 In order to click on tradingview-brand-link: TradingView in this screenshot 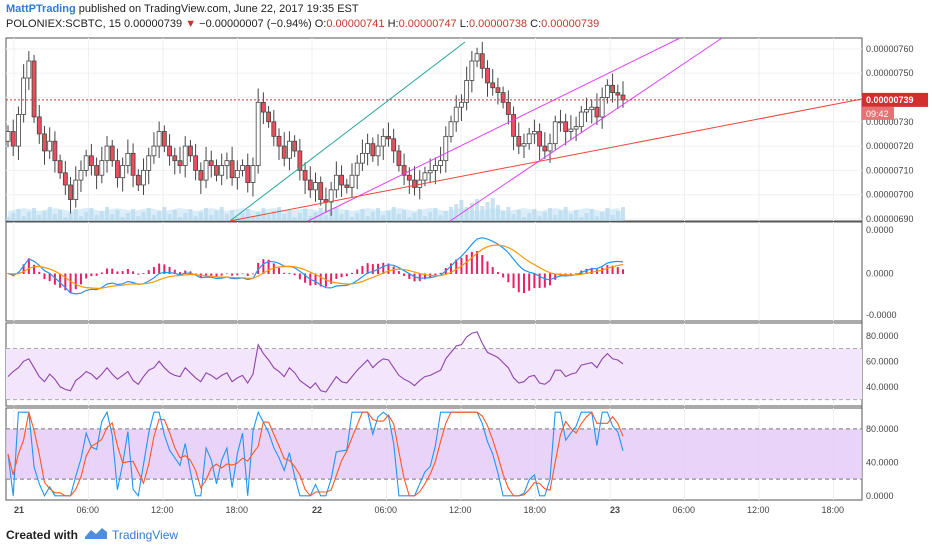, I will do `click(145, 535)`.